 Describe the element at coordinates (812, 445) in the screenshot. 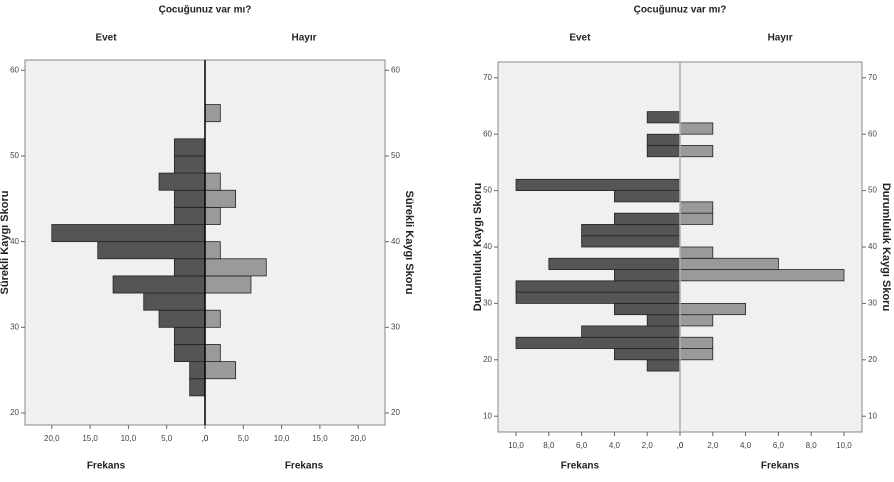

I see `x-tick-label: 8,0` at that location.